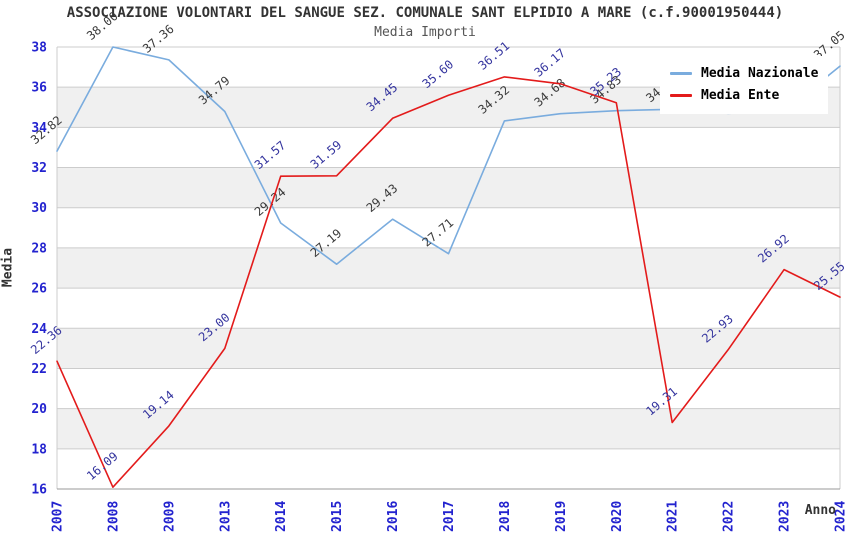 The height and width of the screenshot is (550, 850). What do you see at coordinates (326, 155) in the screenshot?
I see `point-label-media-ente: 31.59` at bounding box center [326, 155].